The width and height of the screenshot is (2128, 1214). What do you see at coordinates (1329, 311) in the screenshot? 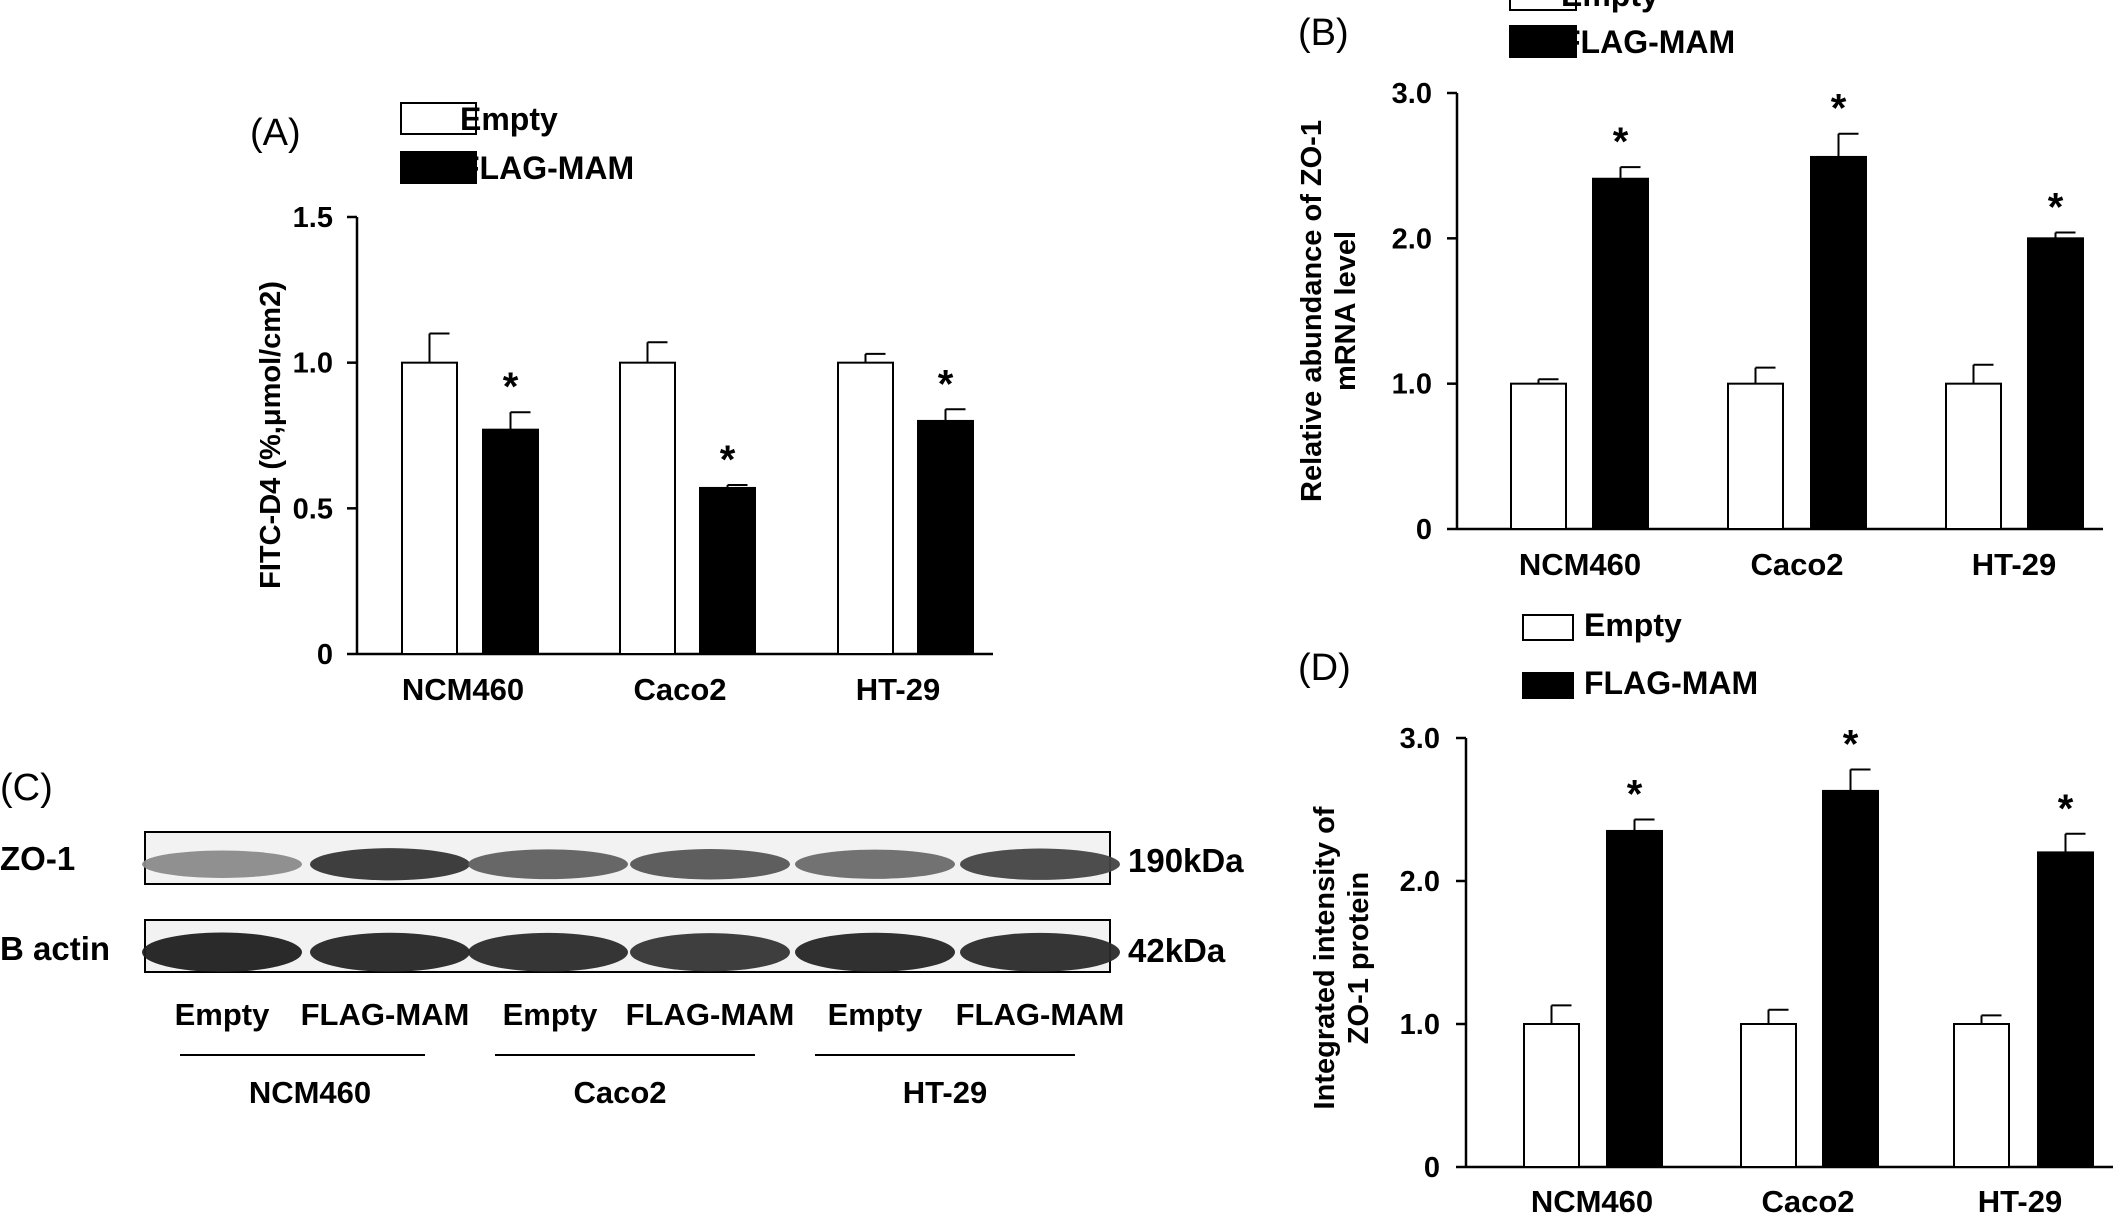
I see `y-axis-label: Relative abundance of ZO-1mRNA level` at bounding box center [1329, 311].